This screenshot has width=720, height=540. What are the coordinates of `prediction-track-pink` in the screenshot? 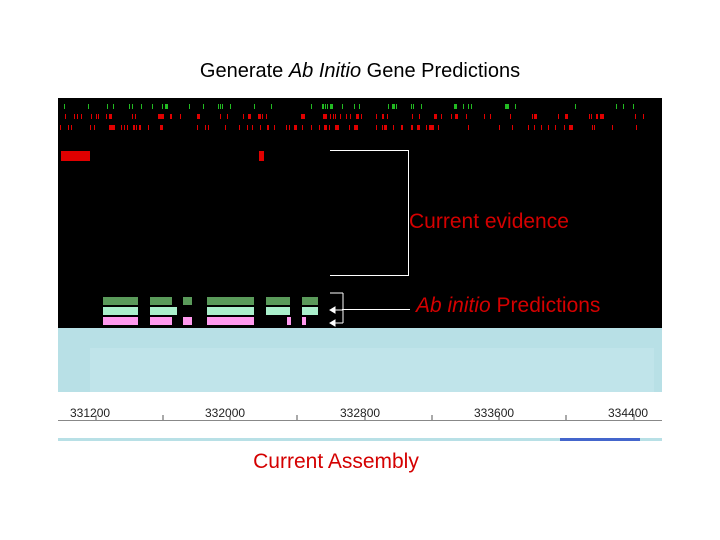 It's located at (204, 321).